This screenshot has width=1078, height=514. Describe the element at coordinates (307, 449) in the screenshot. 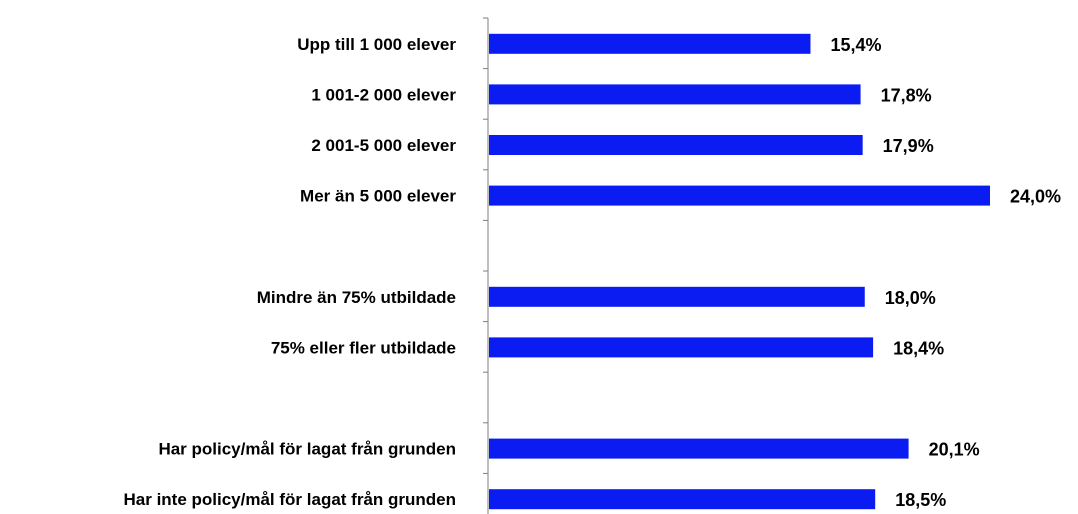

I see `category-label: Har policy/mål för lagat från grunden` at that location.